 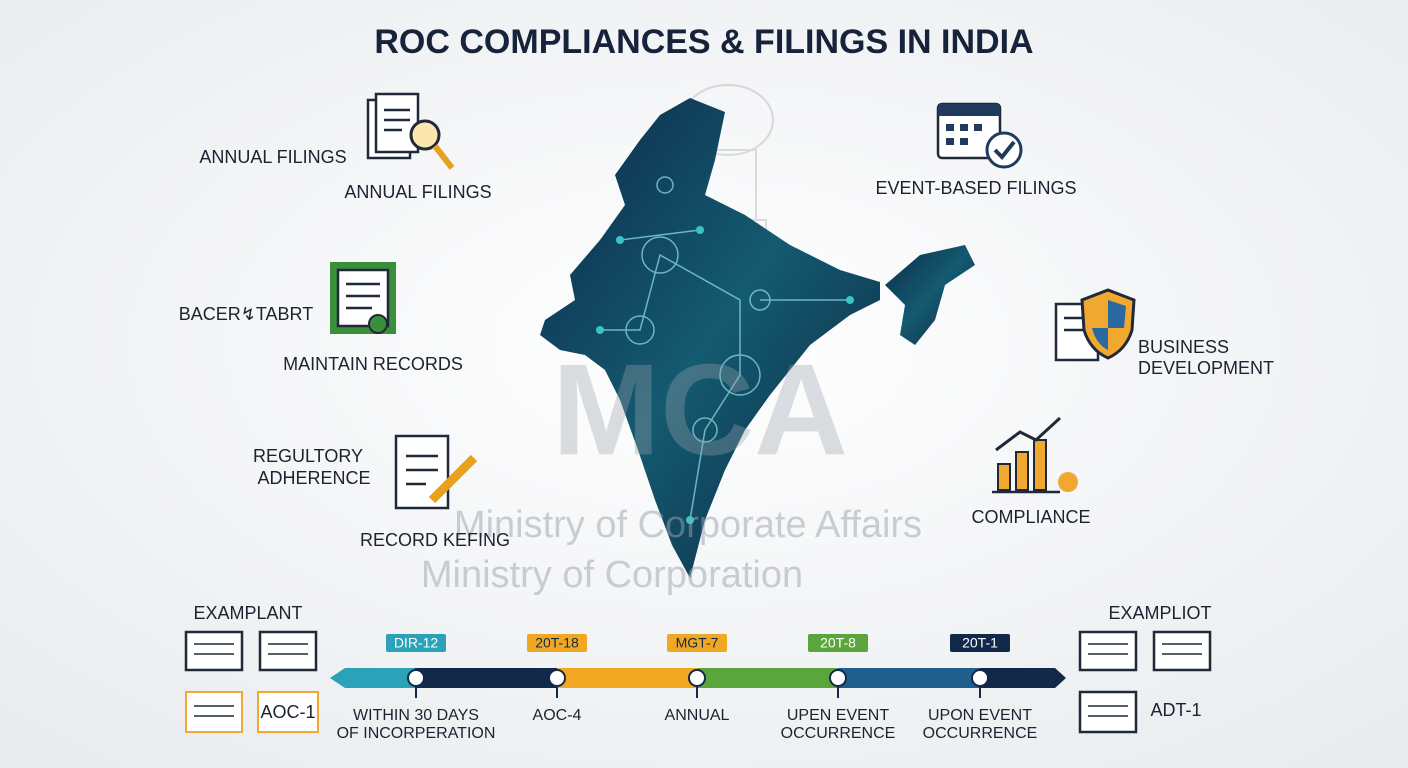 I want to click on timeline-bar, so click(x=698, y=678).